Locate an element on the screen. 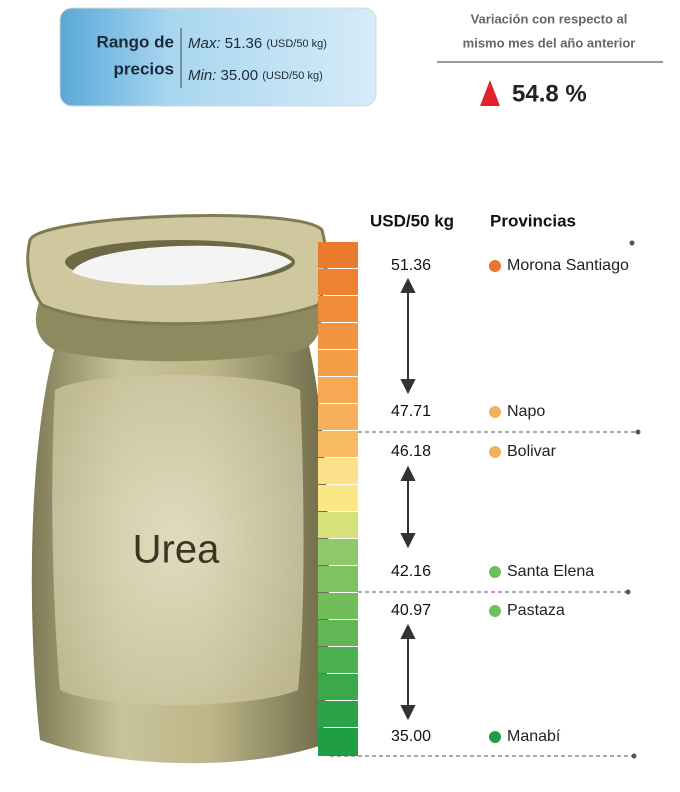 Image resolution: width=680 pixels, height=792 pixels. max-line: Max: 51.36 (USD/50 kg) is located at coordinates (257, 43).